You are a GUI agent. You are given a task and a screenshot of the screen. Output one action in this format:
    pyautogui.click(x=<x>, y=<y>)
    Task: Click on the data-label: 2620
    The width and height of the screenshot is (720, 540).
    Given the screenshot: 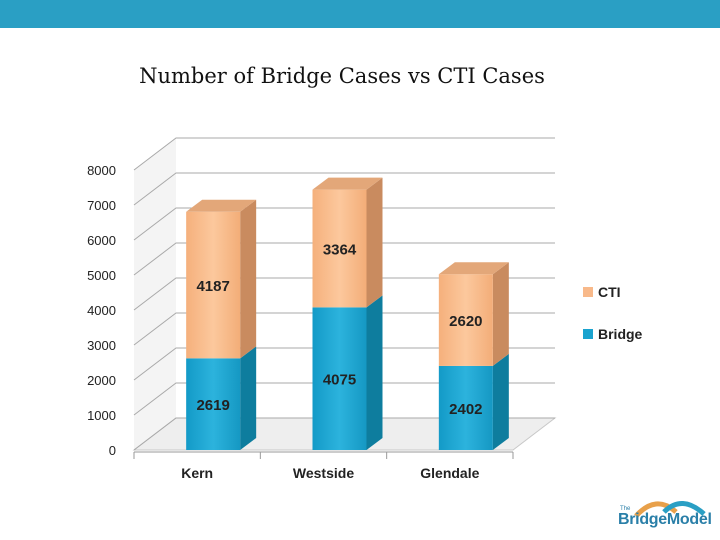 What is the action you would take?
    pyautogui.click(x=465, y=321)
    